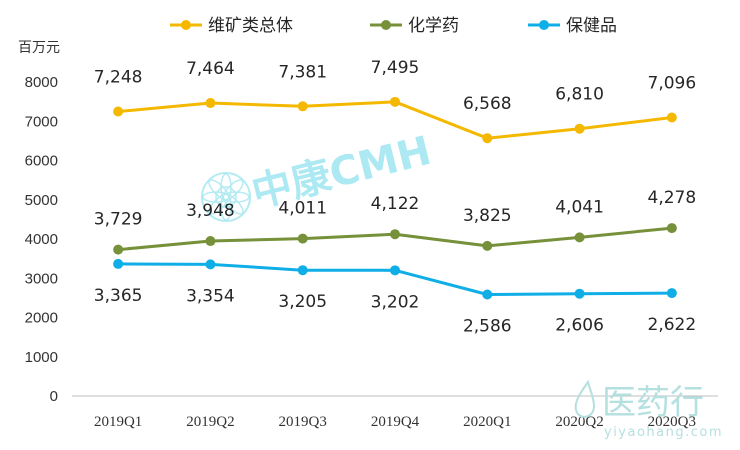 The width and height of the screenshot is (740, 450). Describe the element at coordinates (395, 204) in the screenshot. I see `data-label: 4,122` at that location.